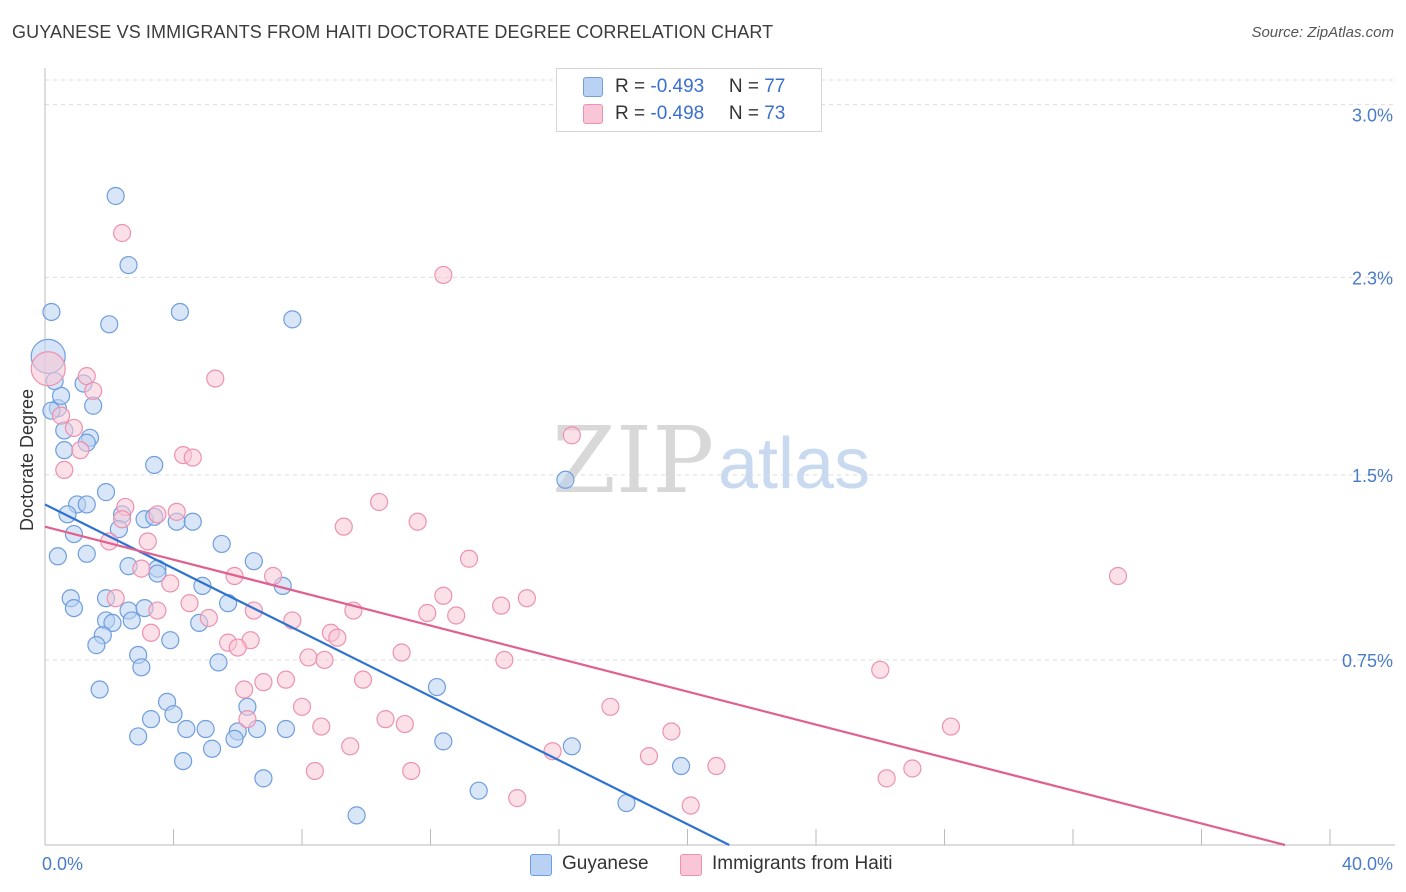  What do you see at coordinates (593, 114) in the screenshot?
I see `pink-swatch` at bounding box center [593, 114].